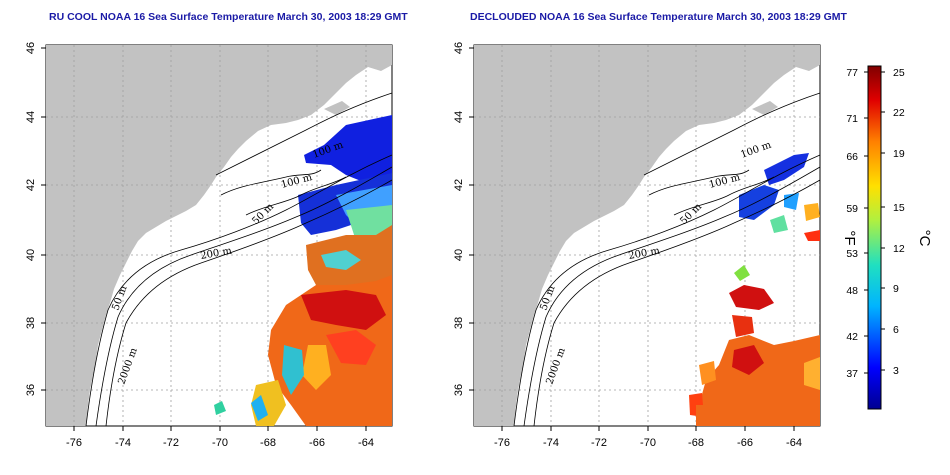  What do you see at coordinates (852, 209) in the screenshot?
I see `fahrenheit-tick-label: 59` at bounding box center [852, 209].